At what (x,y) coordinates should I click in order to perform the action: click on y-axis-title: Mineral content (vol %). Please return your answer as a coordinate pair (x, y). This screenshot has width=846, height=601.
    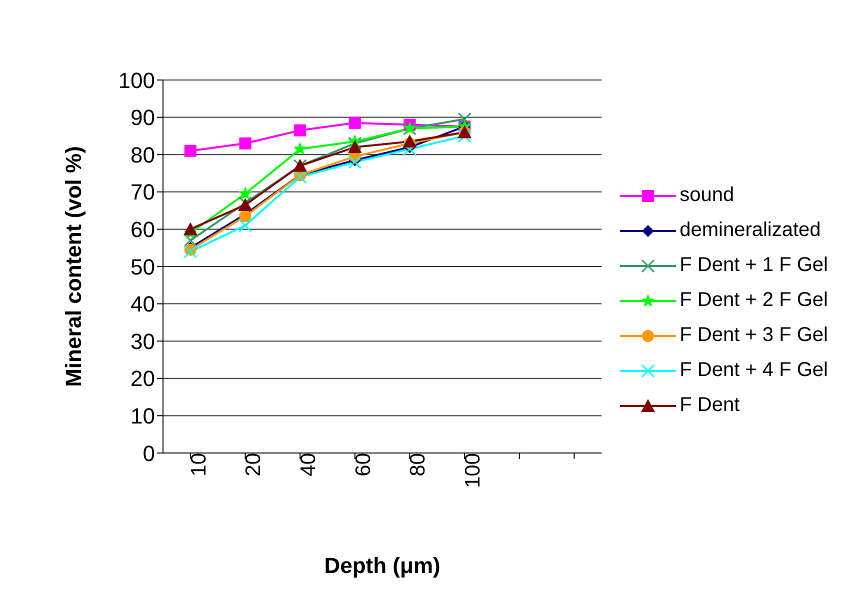
    Looking at the image, I should click on (73, 266).